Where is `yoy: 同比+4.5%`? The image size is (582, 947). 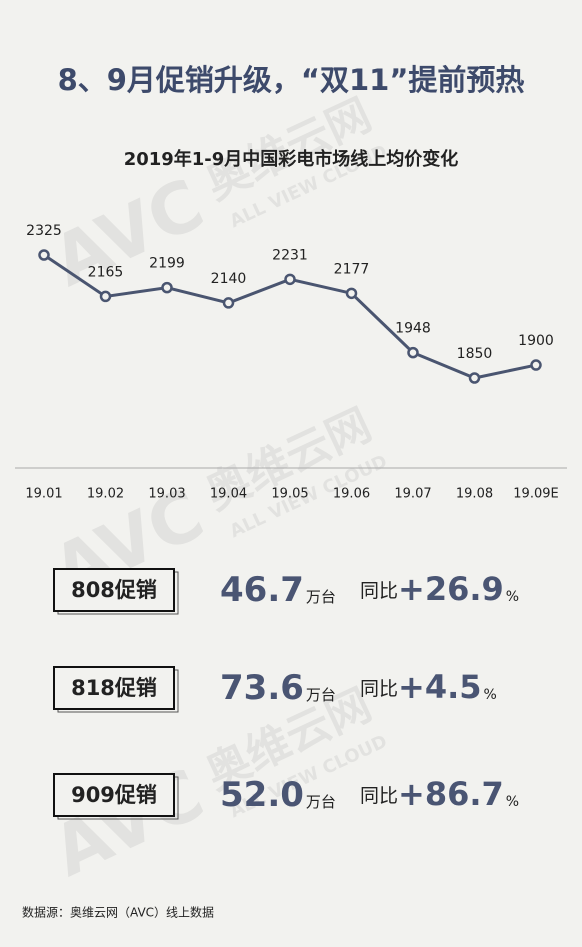
yoy: 同比+4.5% is located at coordinates (428, 687).